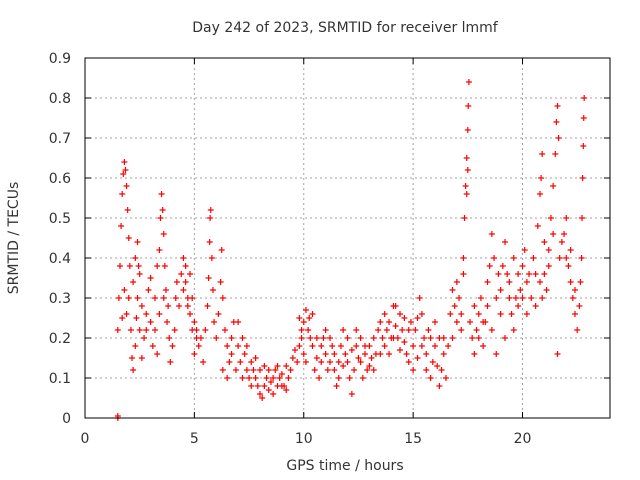 The width and height of the screenshot is (640, 480). What do you see at coordinates (60, 219) in the screenshot?
I see `y-tick-label: 0.5` at bounding box center [60, 219].